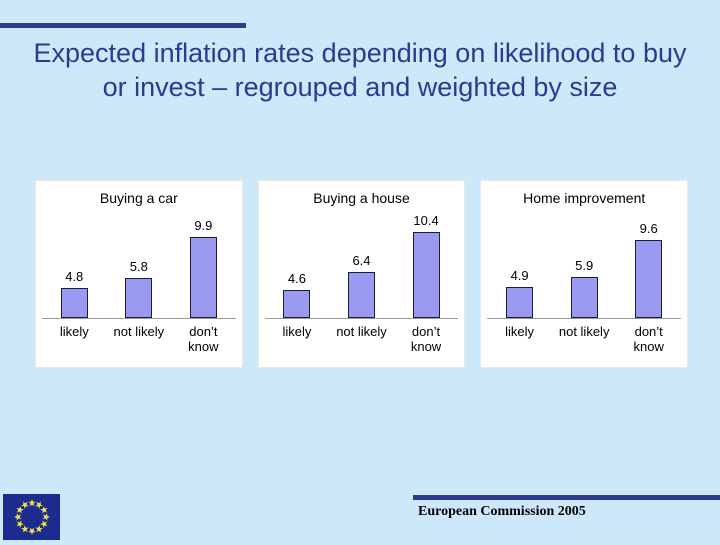 This screenshot has width=720, height=545. I want to click on bar-column: 4.8, so click(74, 293).